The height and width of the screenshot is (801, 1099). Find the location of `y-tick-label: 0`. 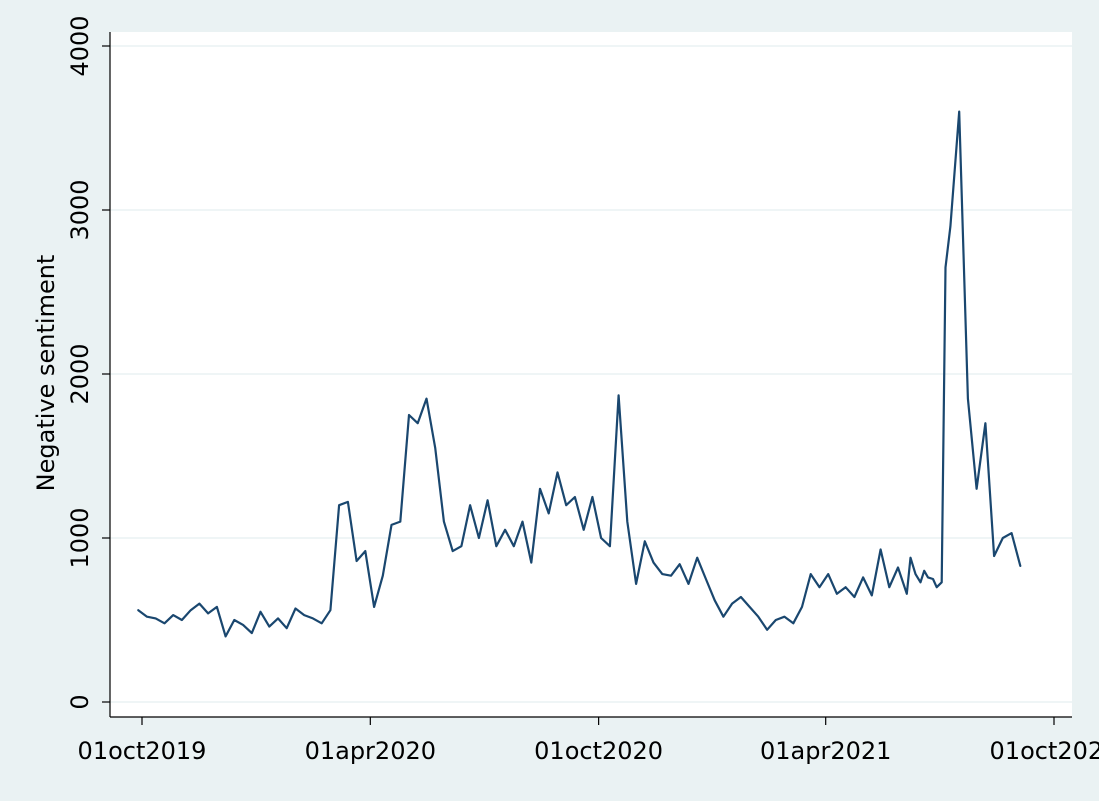

y-tick-label: 0 is located at coordinates (80, 701).